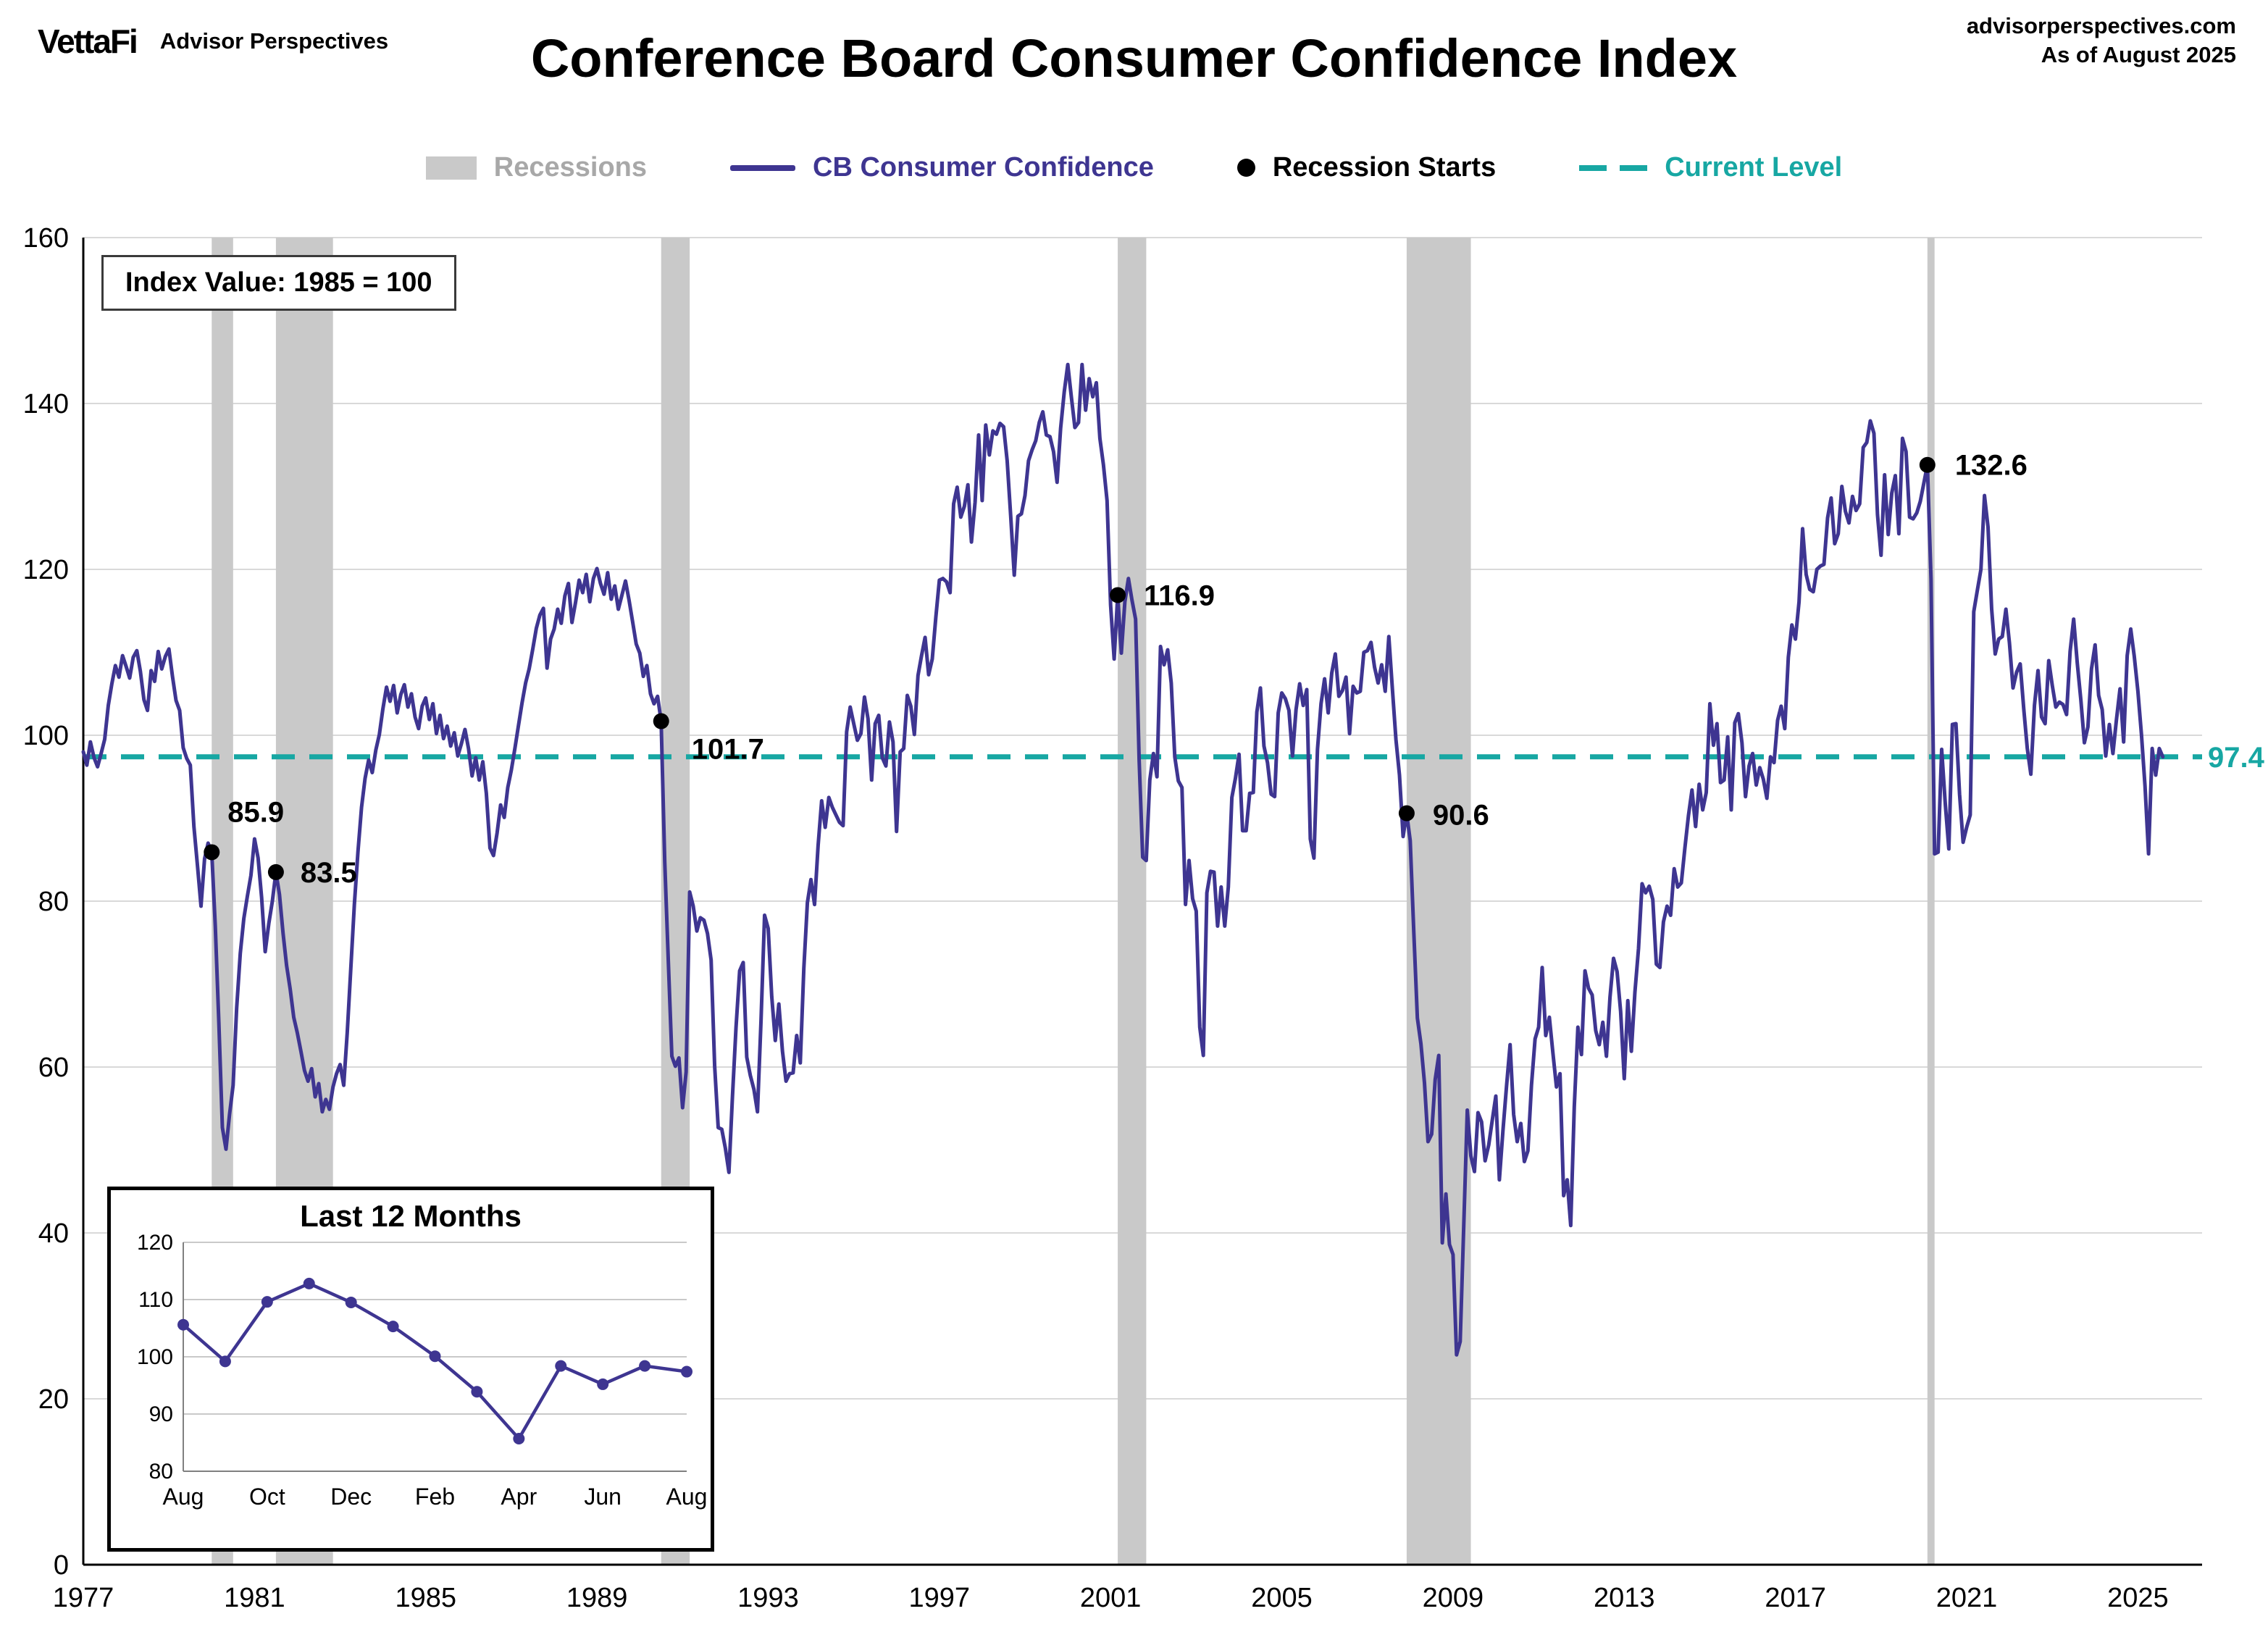 Image resolution: width=2268 pixels, height=1648 pixels. I want to click on starts-label: Recession Starts, so click(1385, 167).